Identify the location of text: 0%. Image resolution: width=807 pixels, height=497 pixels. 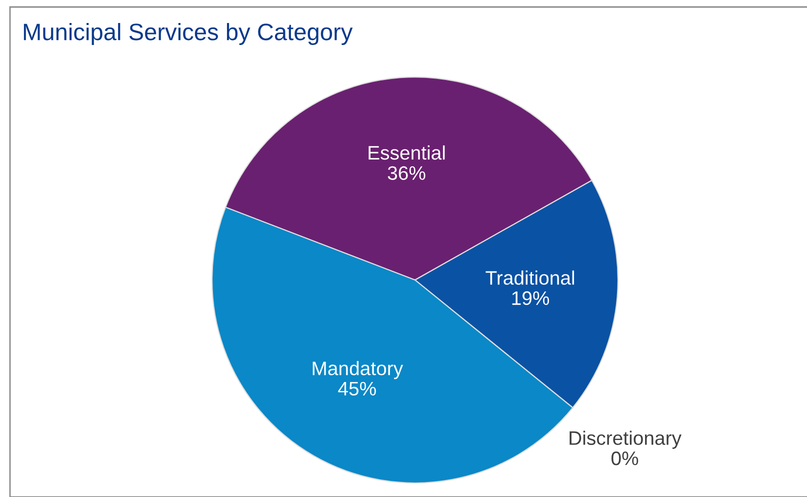
(625, 458).